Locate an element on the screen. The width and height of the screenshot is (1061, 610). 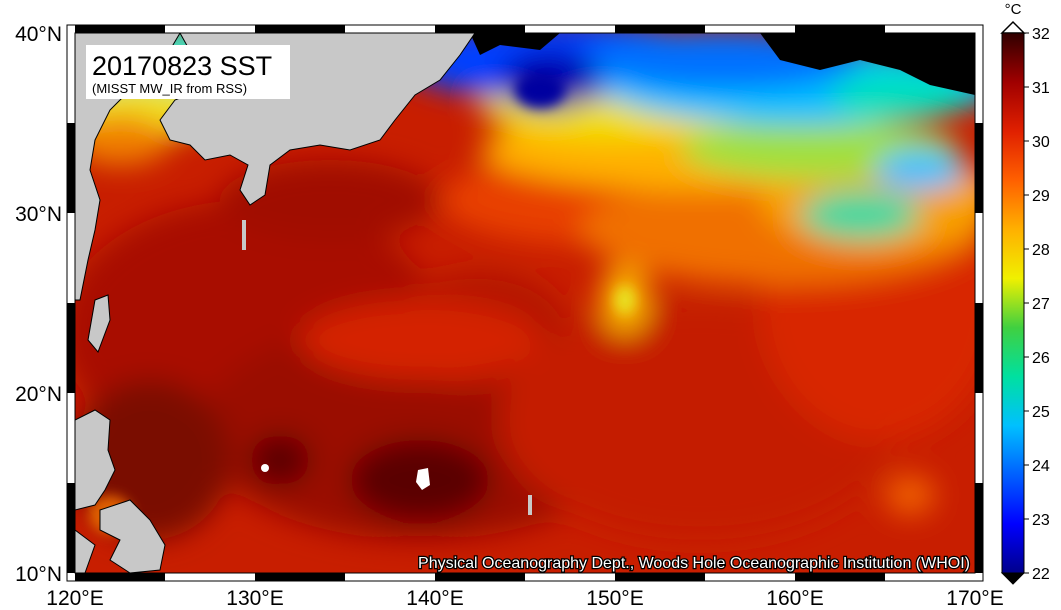
lon-tick-labels: 120°E 130°E 140°E 150°E 160°E 170°E is located at coordinates (524, 598).